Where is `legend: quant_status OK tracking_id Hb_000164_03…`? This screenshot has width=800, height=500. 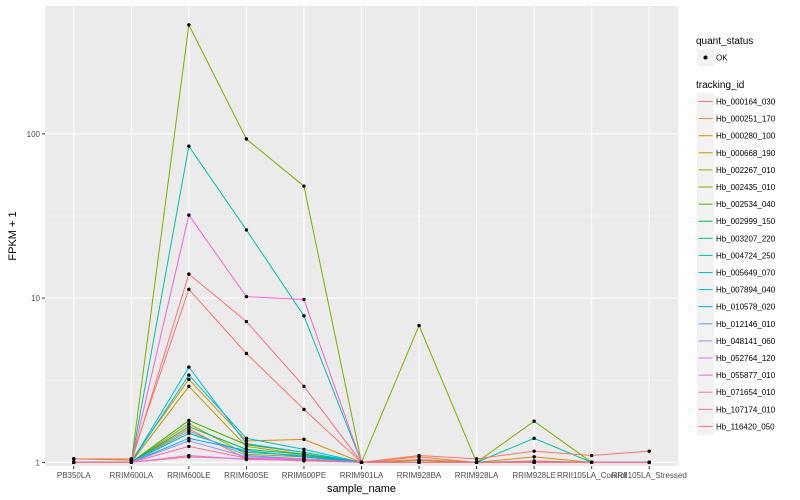
legend: quant_status OK tracking_id Hb_000164_03… is located at coordinates (736, 235).